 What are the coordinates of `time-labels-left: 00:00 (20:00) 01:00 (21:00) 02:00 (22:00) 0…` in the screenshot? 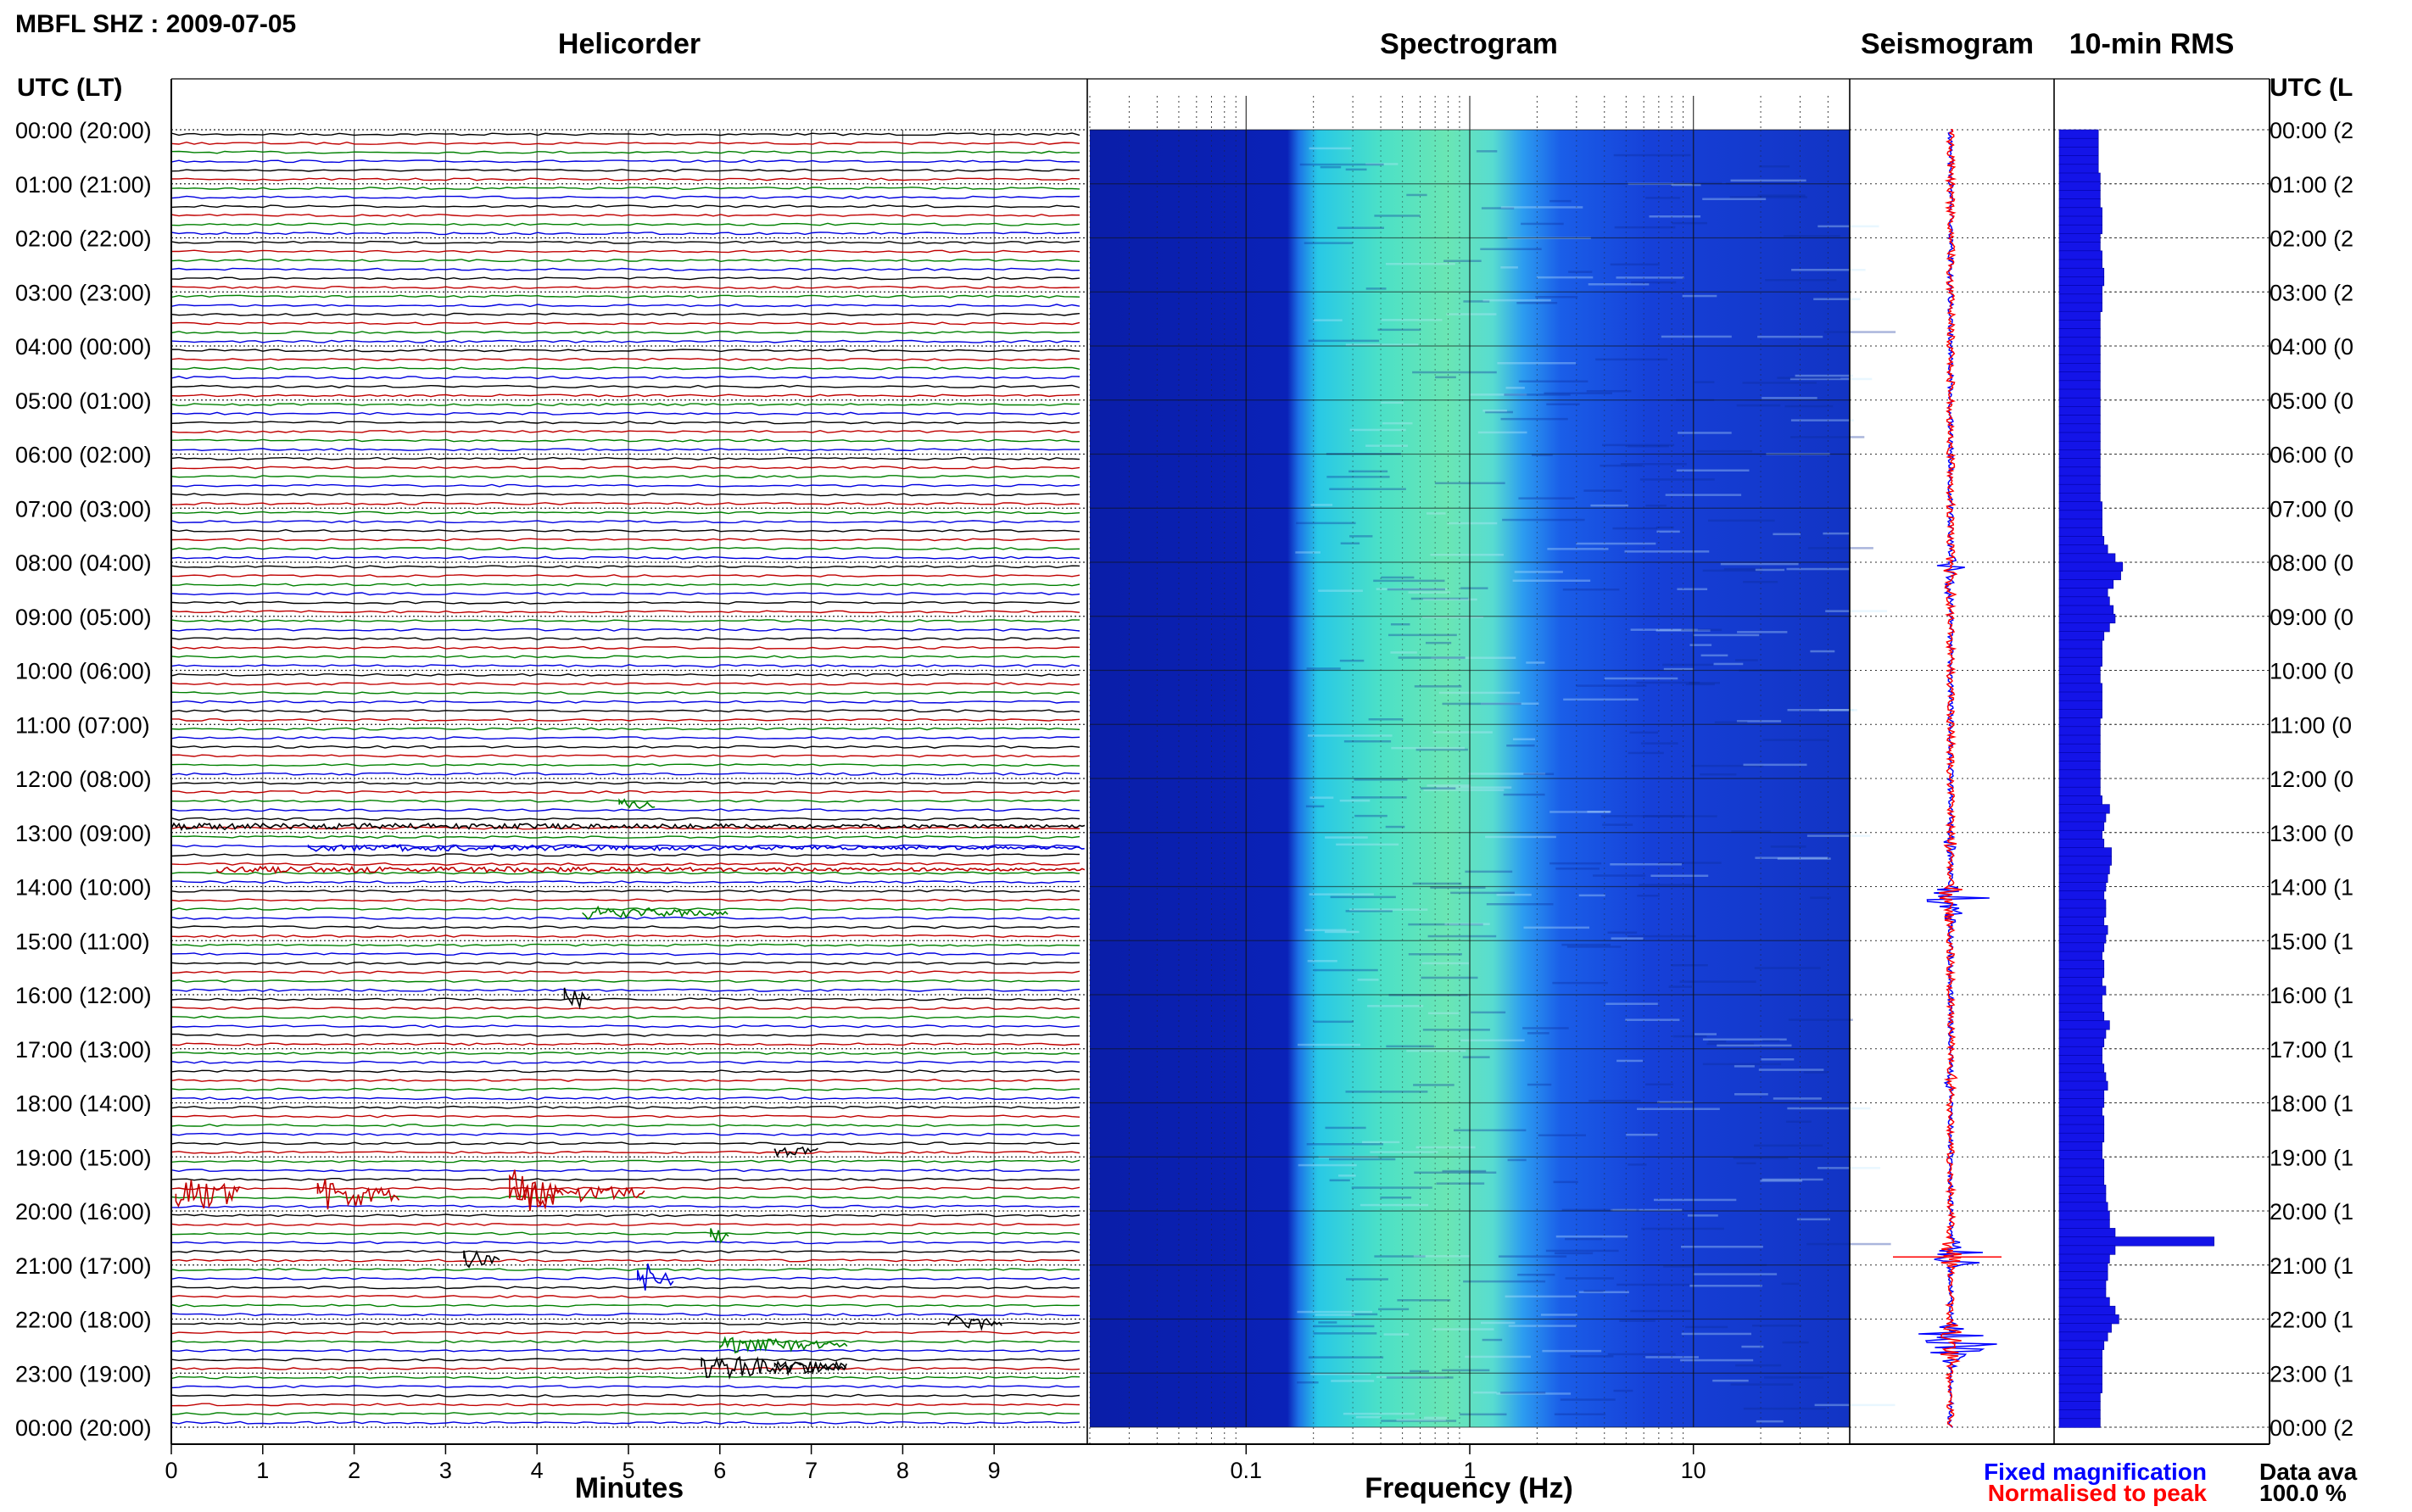 It's located at (83, 779).